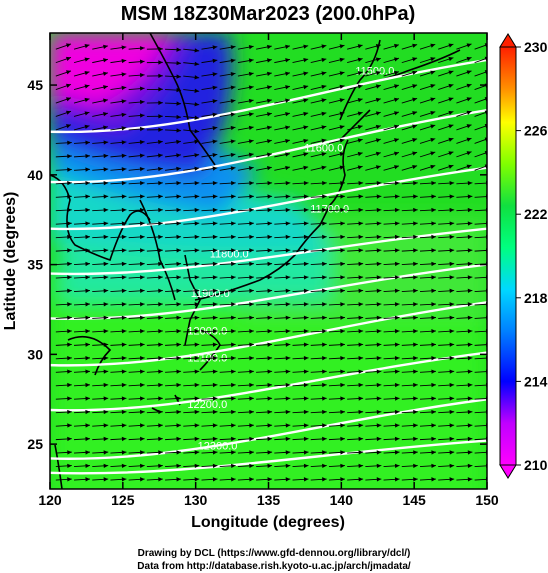  Describe the element at coordinates (35, 85) in the screenshot. I see `y-tick-label: 45` at that location.